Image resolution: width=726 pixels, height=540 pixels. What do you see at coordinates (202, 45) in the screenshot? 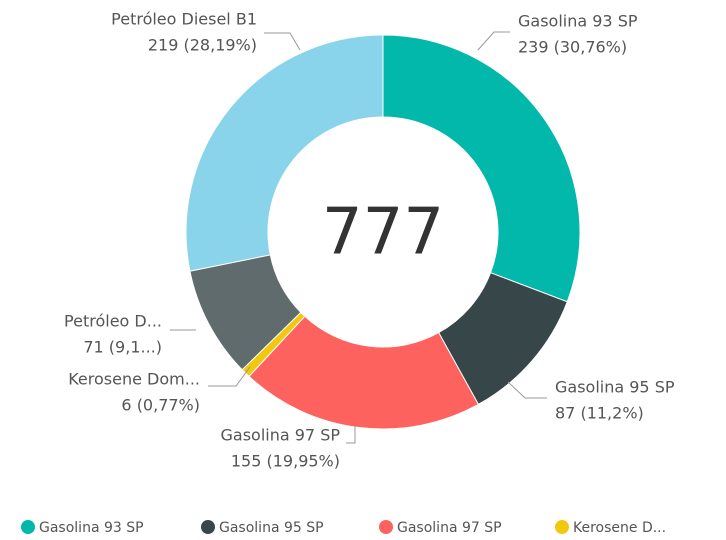
I see `data-label-value: 219 (28,19%)` at bounding box center [202, 45].